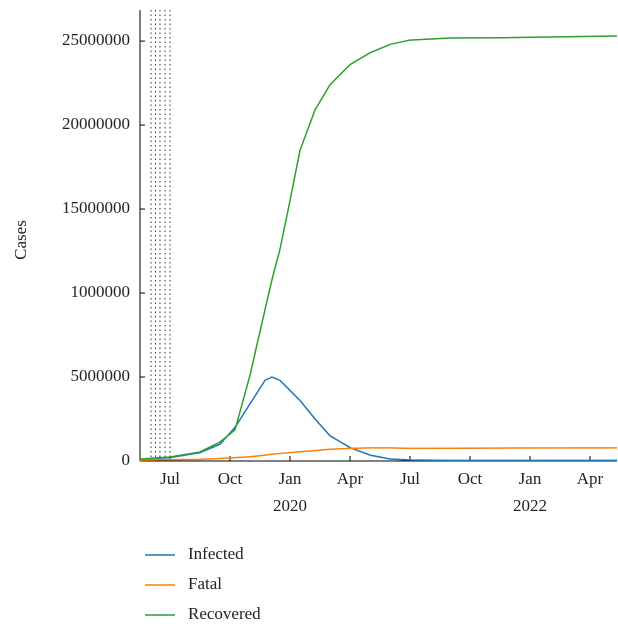  Describe the element at coordinates (205, 583) in the screenshot. I see `legend-label: Fatal` at that location.